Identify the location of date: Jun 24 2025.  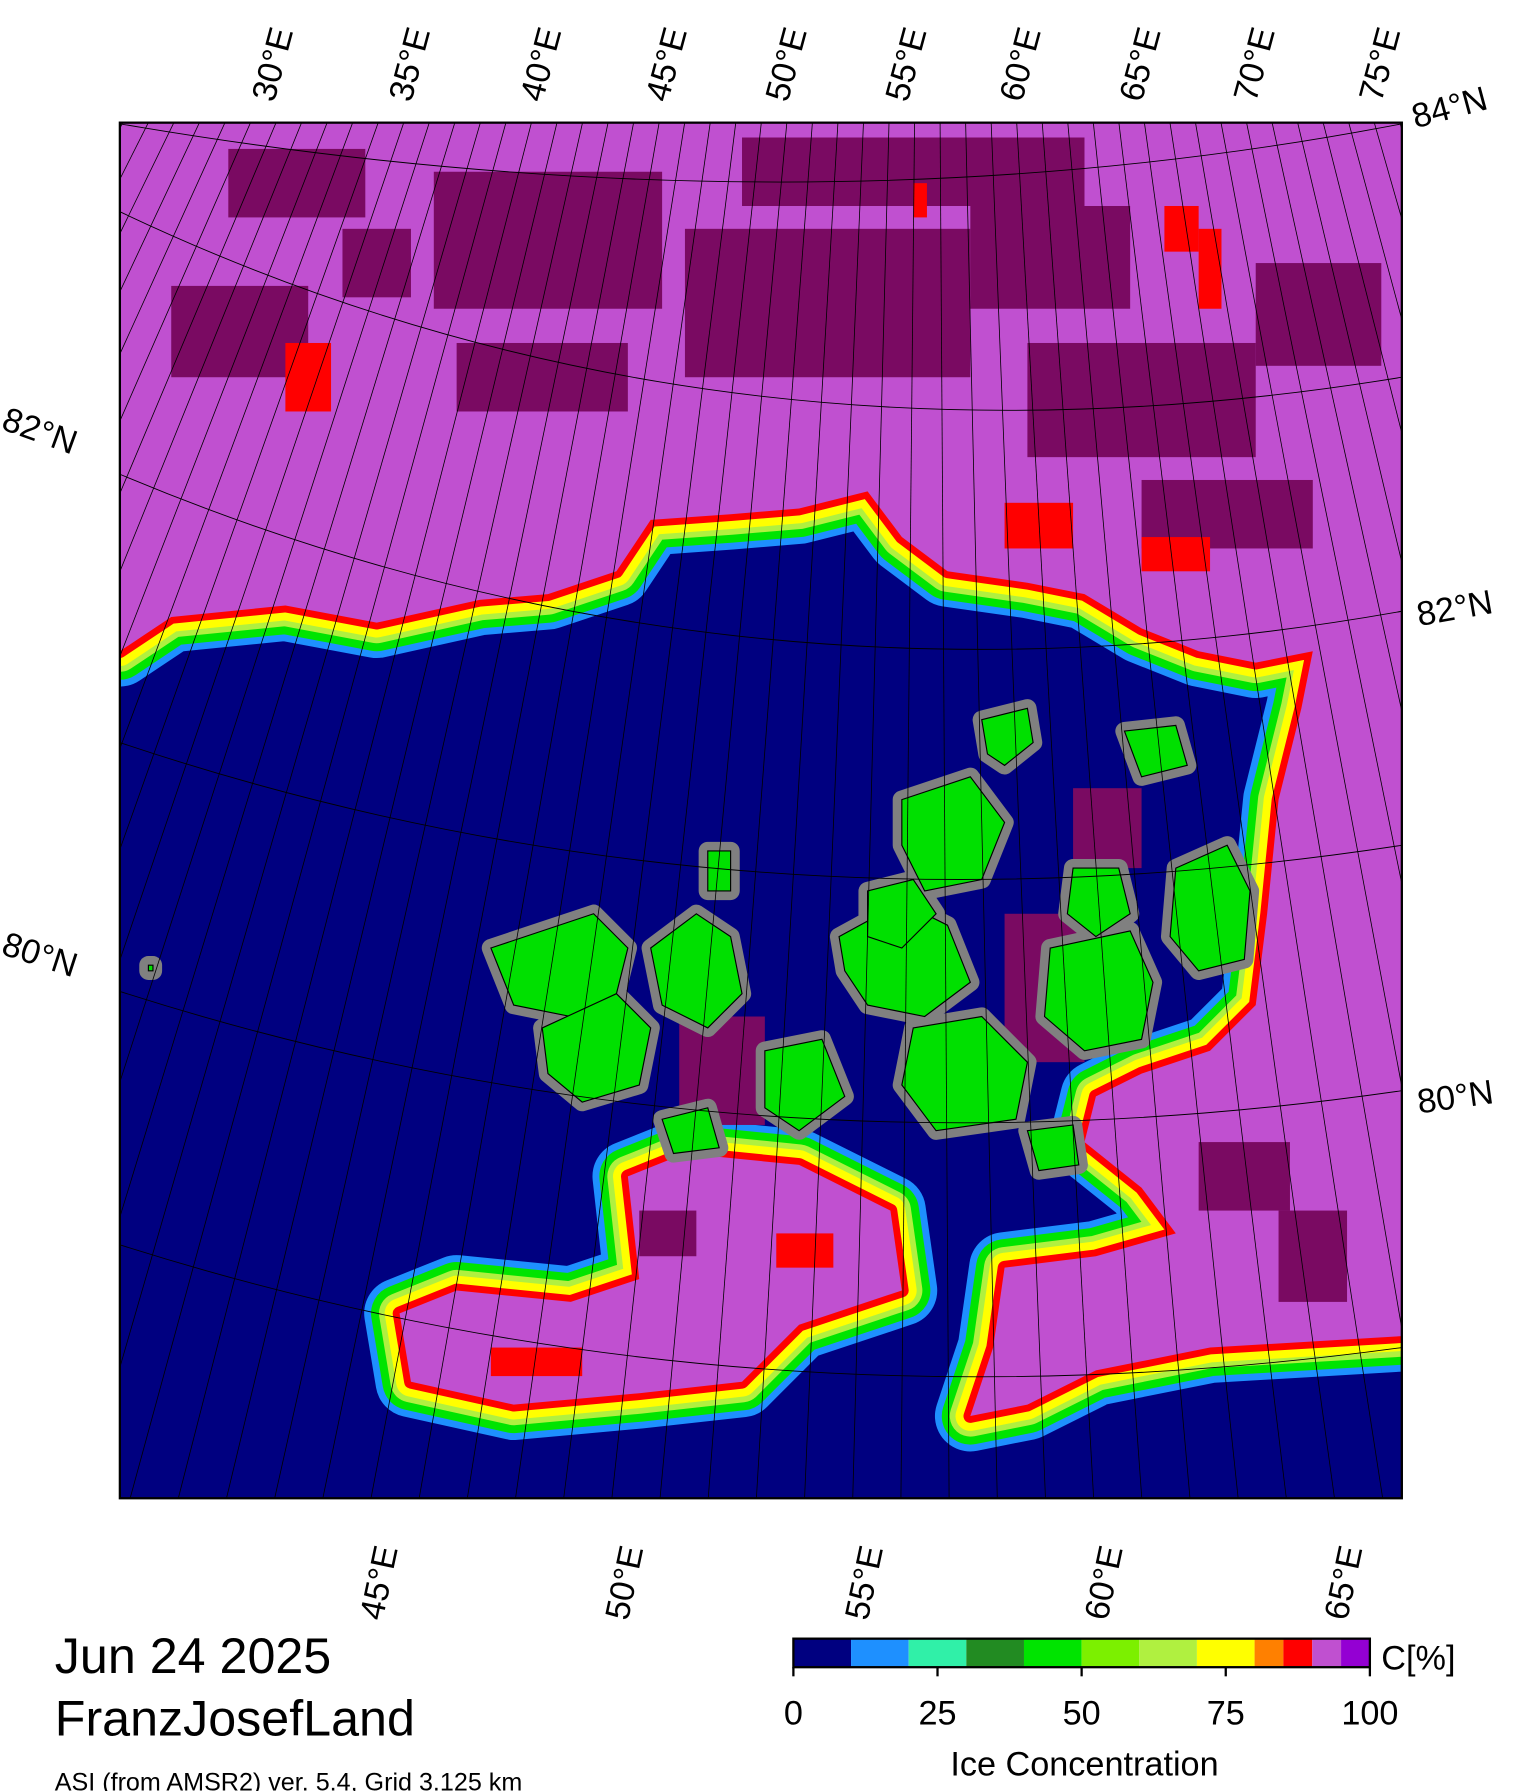
(193, 1656).